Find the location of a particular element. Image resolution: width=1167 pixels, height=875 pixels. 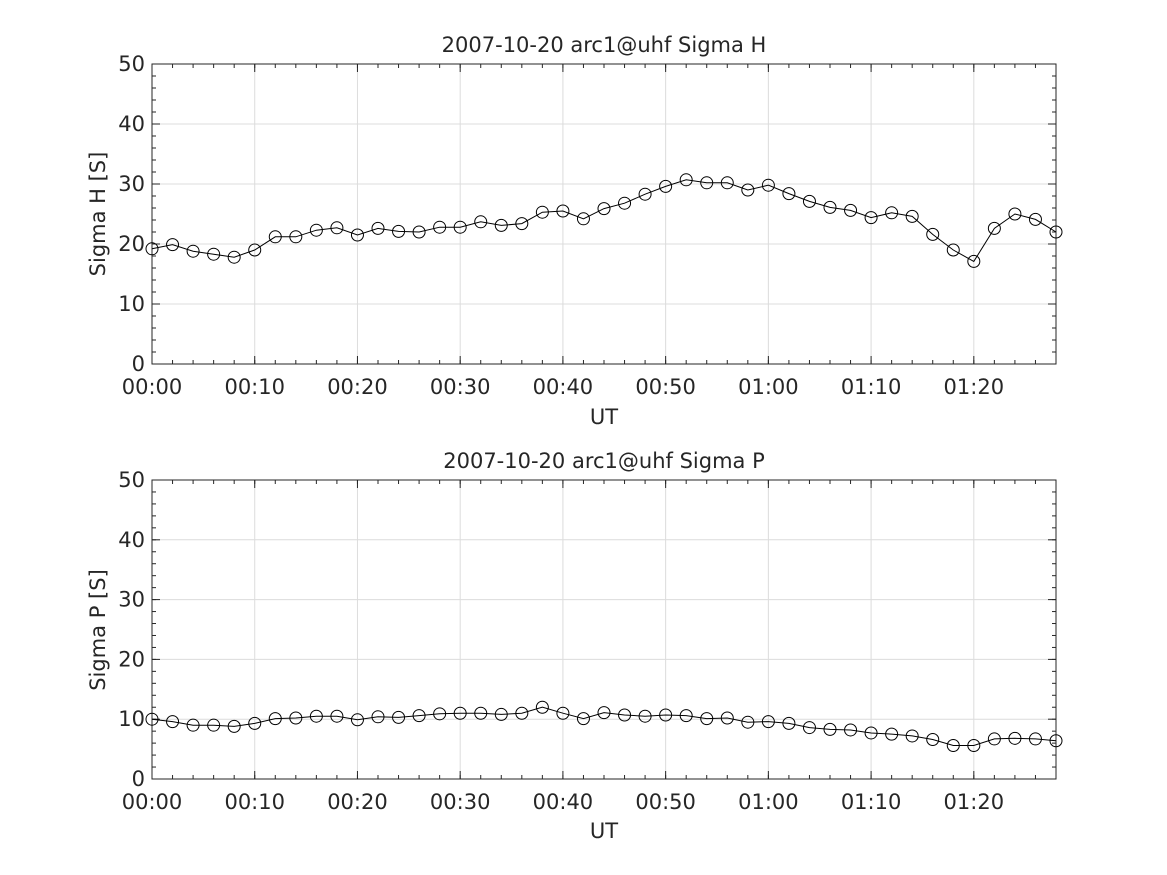

series-line is located at coordinates (604, 726).